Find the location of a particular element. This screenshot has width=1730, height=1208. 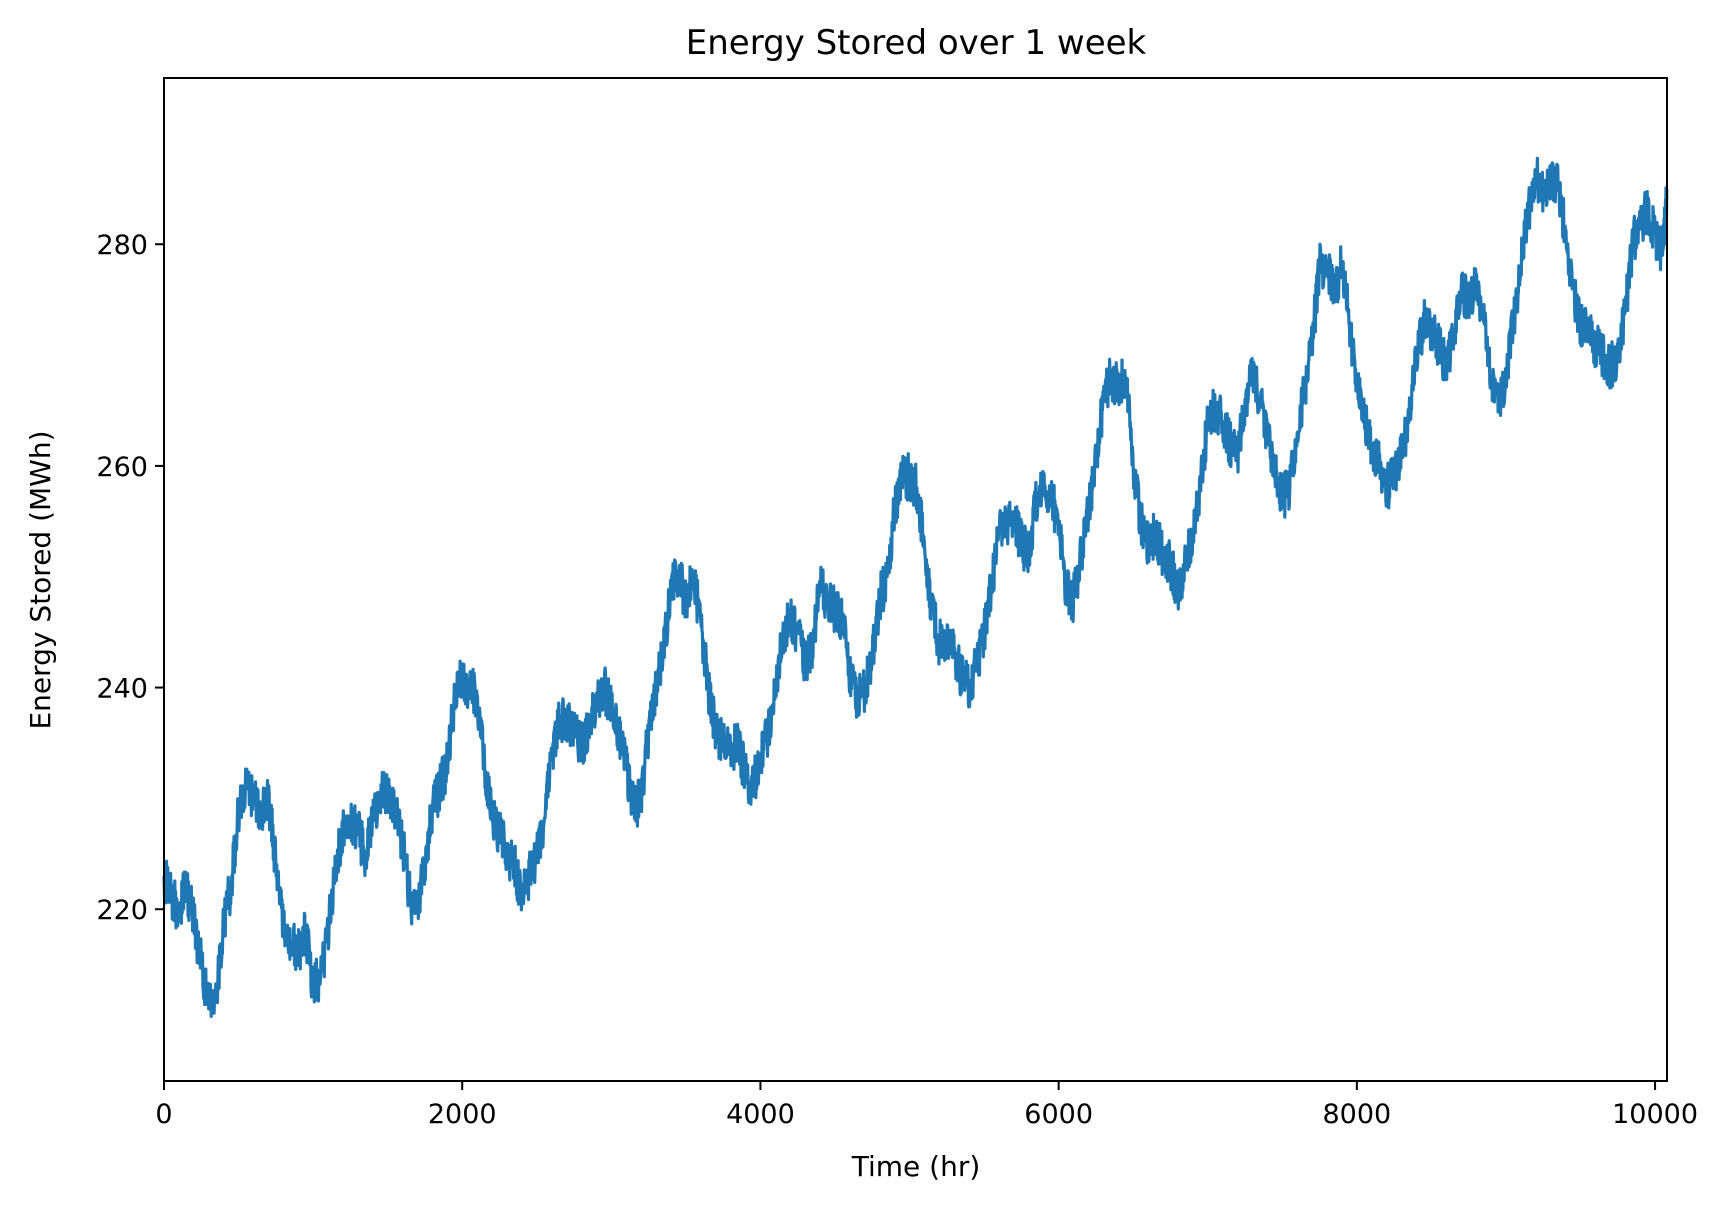

y-tick-label: 280 is located at coordinates (122, 245).